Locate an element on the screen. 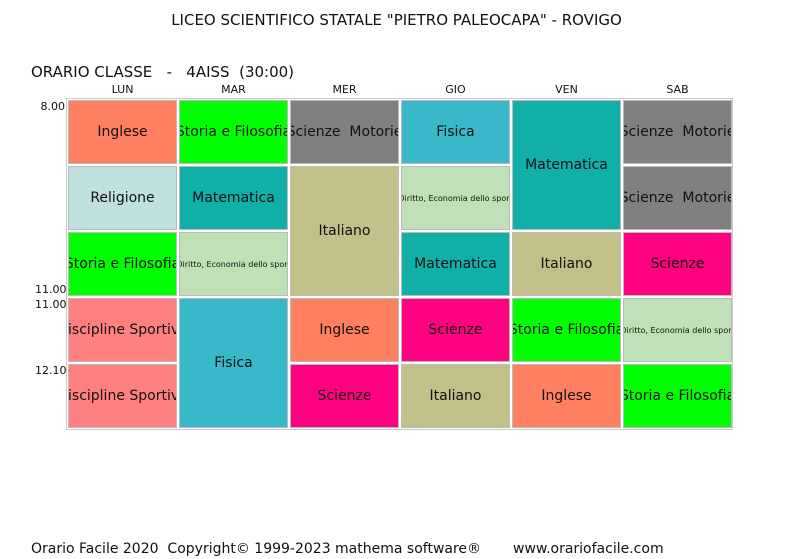  day-header: MAR is located at coordinates (233, 89).